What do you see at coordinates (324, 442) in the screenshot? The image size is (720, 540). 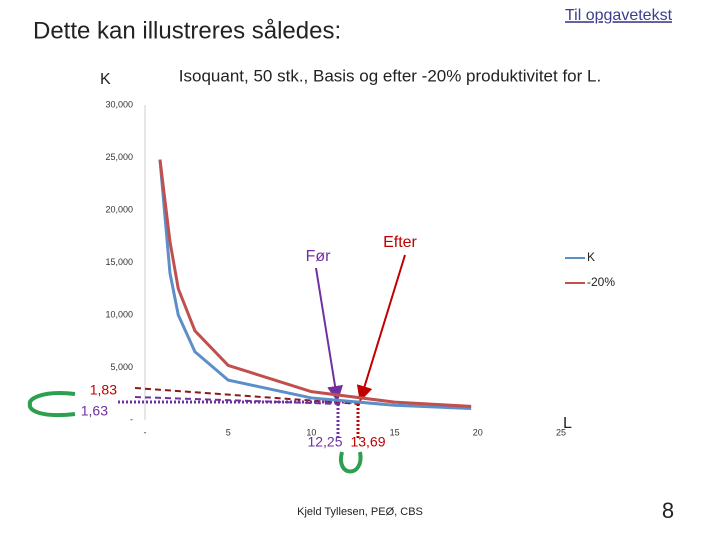 I see `annotation: 12,25` at bounding box center [324, 442].